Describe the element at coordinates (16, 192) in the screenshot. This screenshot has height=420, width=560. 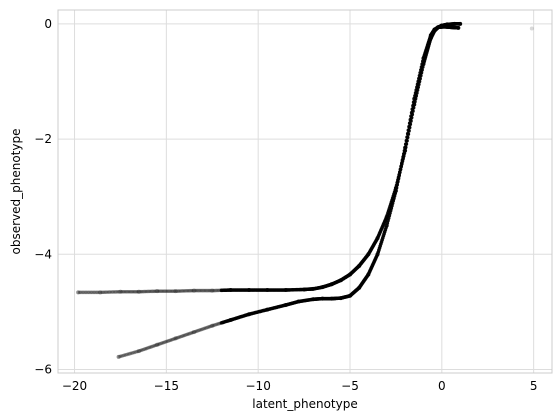
I see `y-axis-label: observed_phenotype` at that location.